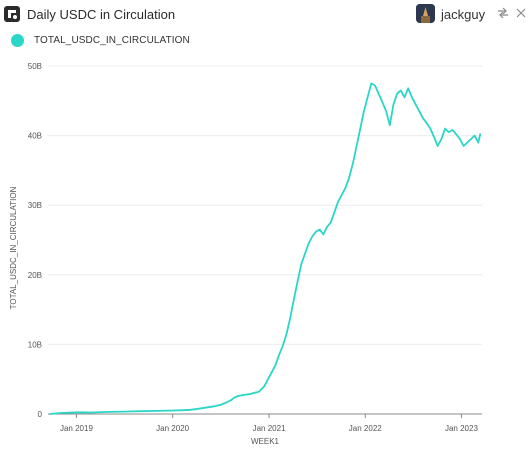 The image size is (532, 472). Describe the element at coordinates (35, 275) in the screenshot. I see `y-tick-label: 20B` at that location.